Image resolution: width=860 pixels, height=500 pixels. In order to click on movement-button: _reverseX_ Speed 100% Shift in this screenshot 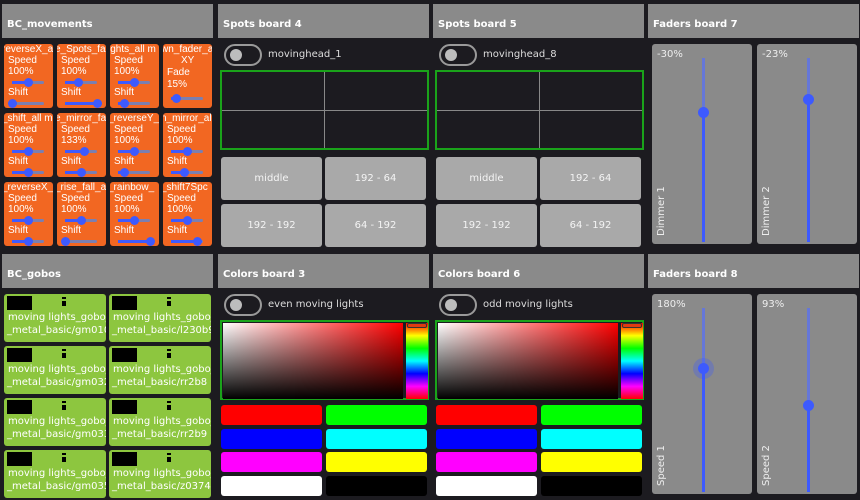, I will do `click(28, 214)`.